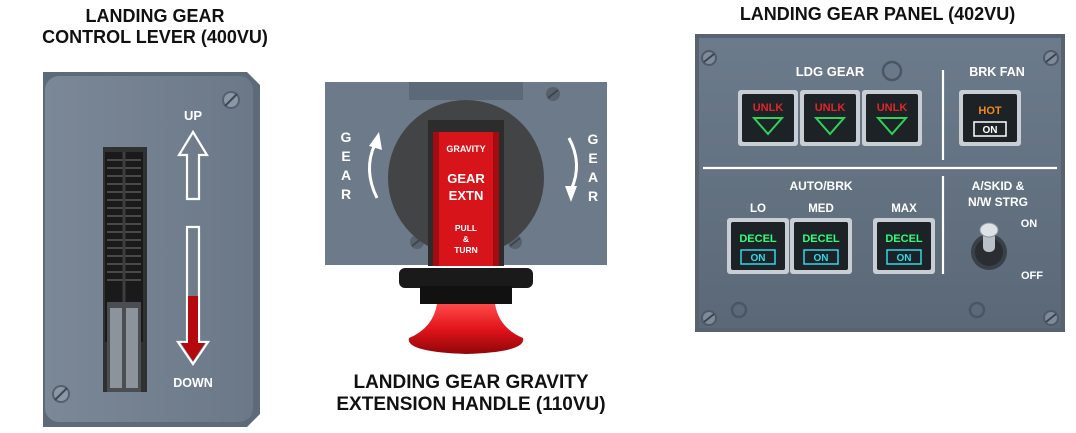 This screenshot has height=433, width=1076. What do you see at coordinates (877, 14) in the screenshot?
I see `panel-caption: LANDING GEAR PANEL (402VU)` at bounding box center [877, 14].